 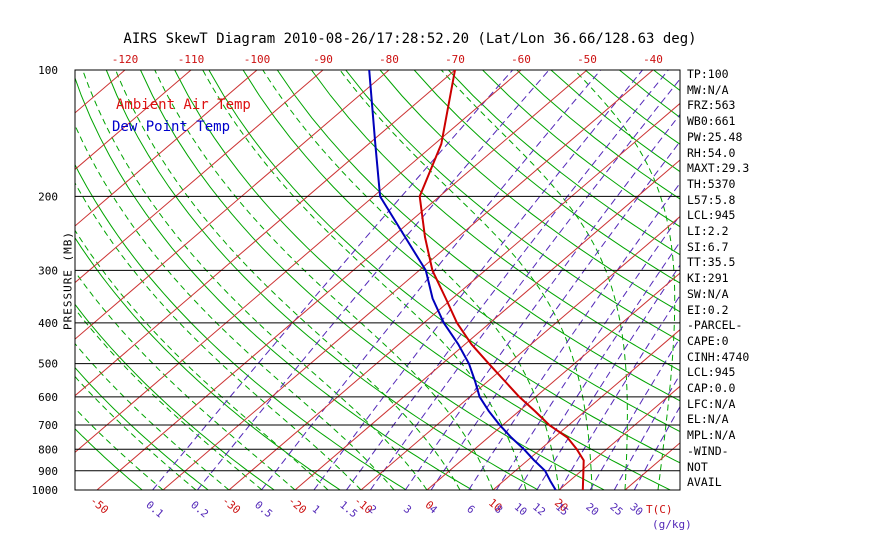 What do you see at coordinates (48, 196) in the screenshot?
I see `pressure-tick-label: 200` at bounding box center [48, 196].